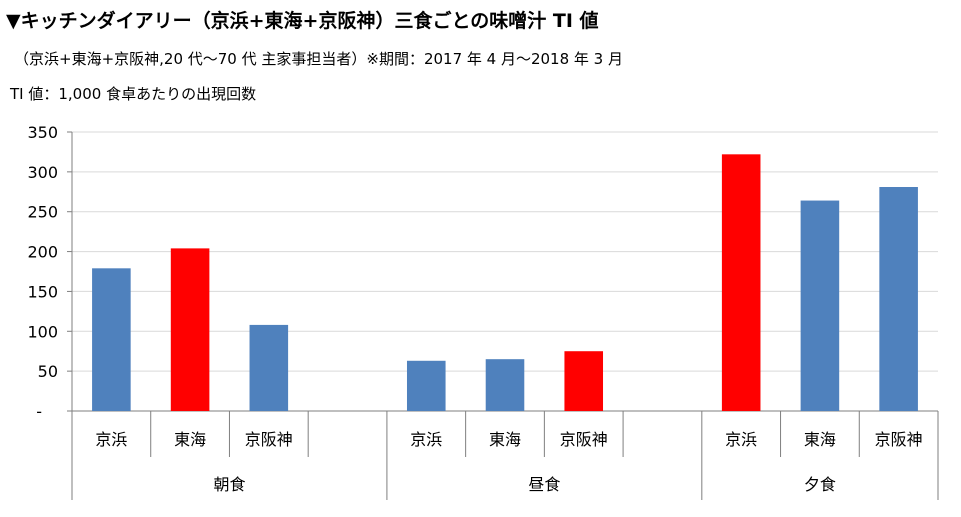 This screenshot has height=517, width=961. What do you see at coordinates (544, 484) in the screenshot?
I see `x-group-label: 昼食` at bounding box center [544, 484].